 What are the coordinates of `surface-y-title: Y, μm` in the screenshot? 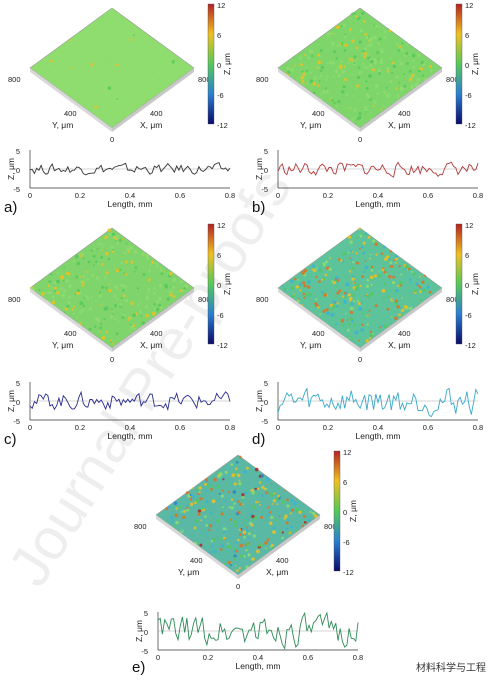 It's located at (62, 125).